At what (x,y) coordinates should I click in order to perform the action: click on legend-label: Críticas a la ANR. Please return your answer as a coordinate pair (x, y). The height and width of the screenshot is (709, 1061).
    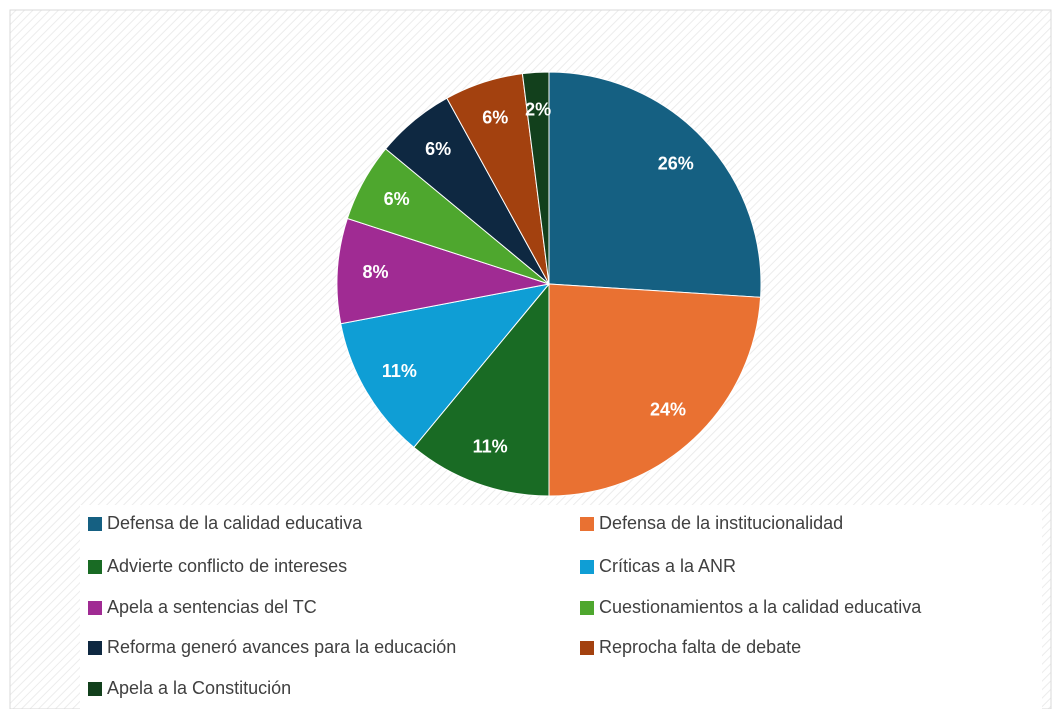
    Looking at the image, I should click on (667, 566).